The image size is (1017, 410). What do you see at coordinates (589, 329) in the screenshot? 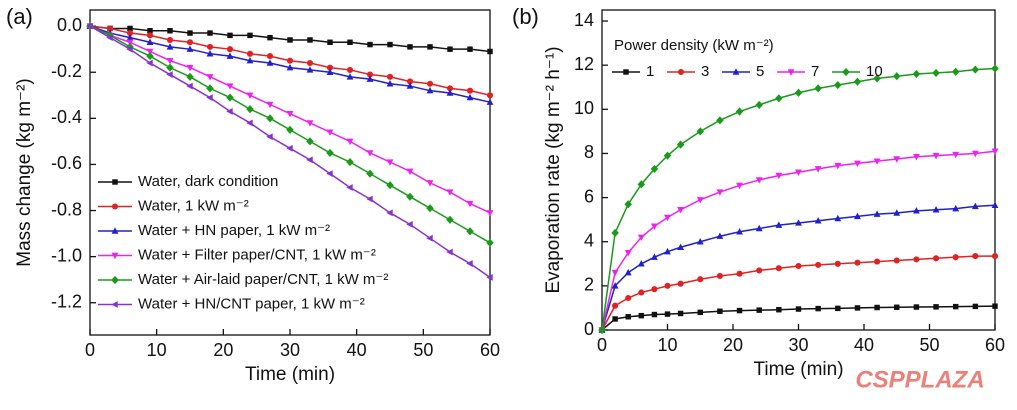
I see `y-tick-label: 0` at bounding box center [589, 329].